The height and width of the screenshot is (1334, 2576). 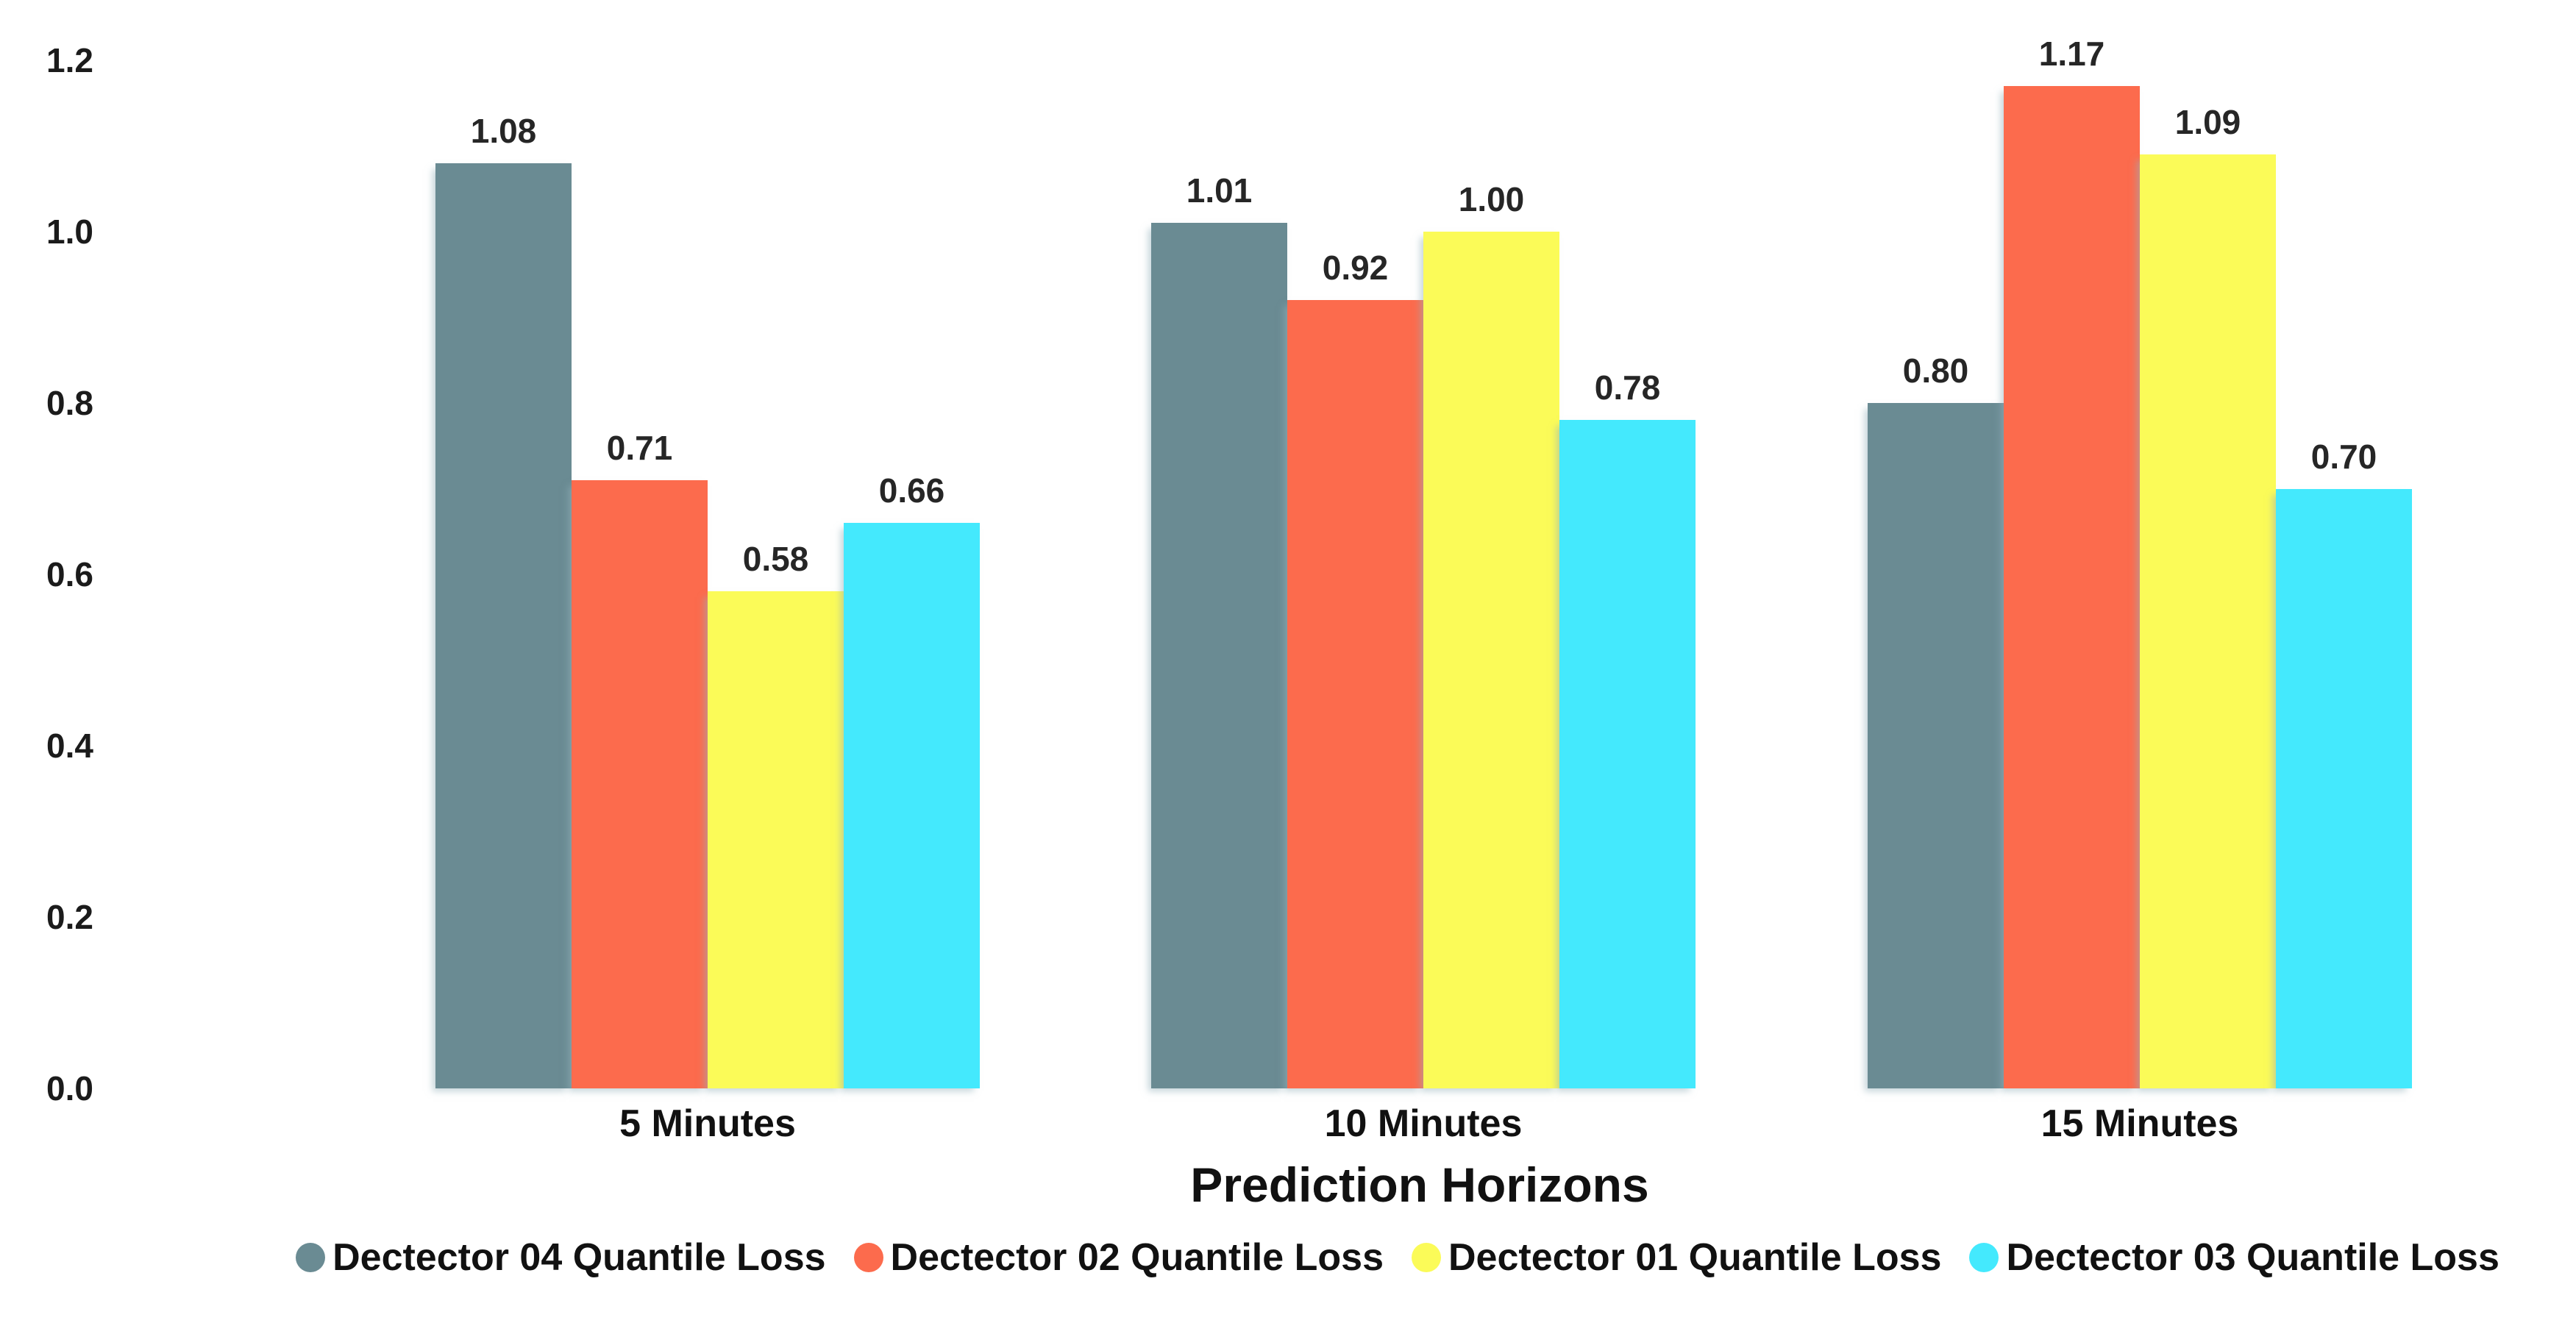 What do you see at coordinates (1627, 754) in the screenshot?
I see `bar-series4-10-minutes` at bounding box center [1627, 754].